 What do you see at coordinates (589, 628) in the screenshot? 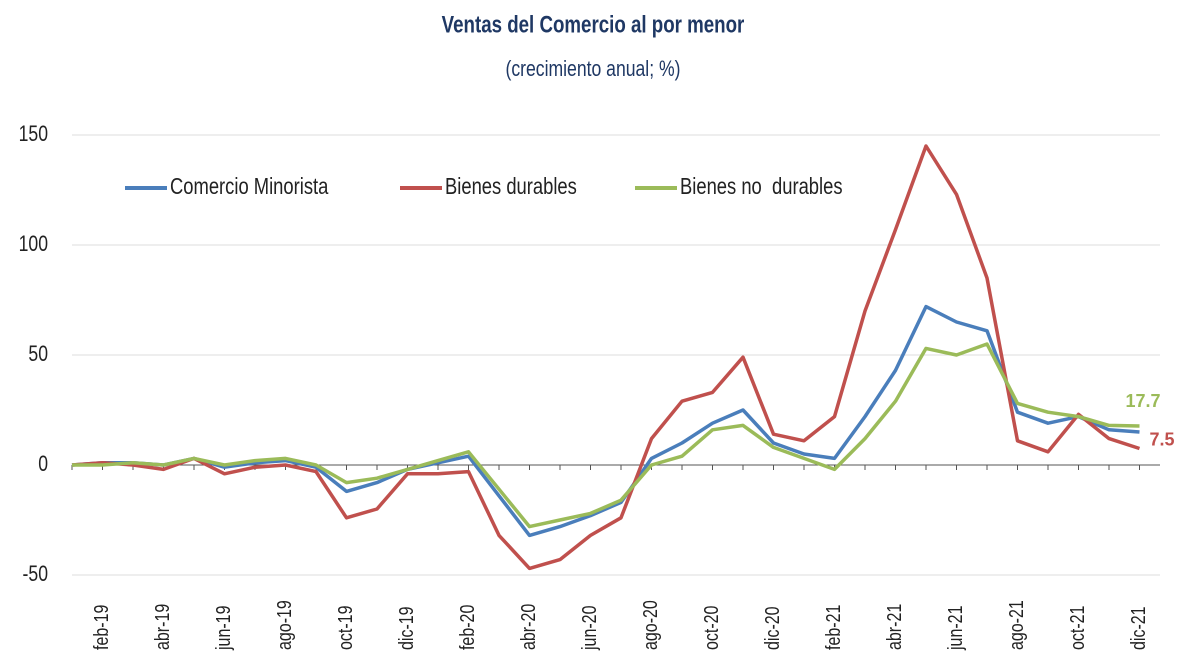
I see `x-tick-label: jun-20` at bounding box center [589, 628].